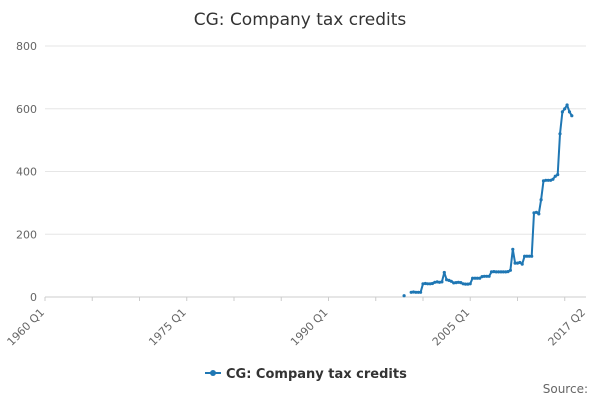  What do you see at coordinates (451, 327) in the screenshot?
I see `x-tick-label: 2005 Q1` at bounding box center [451, 327].